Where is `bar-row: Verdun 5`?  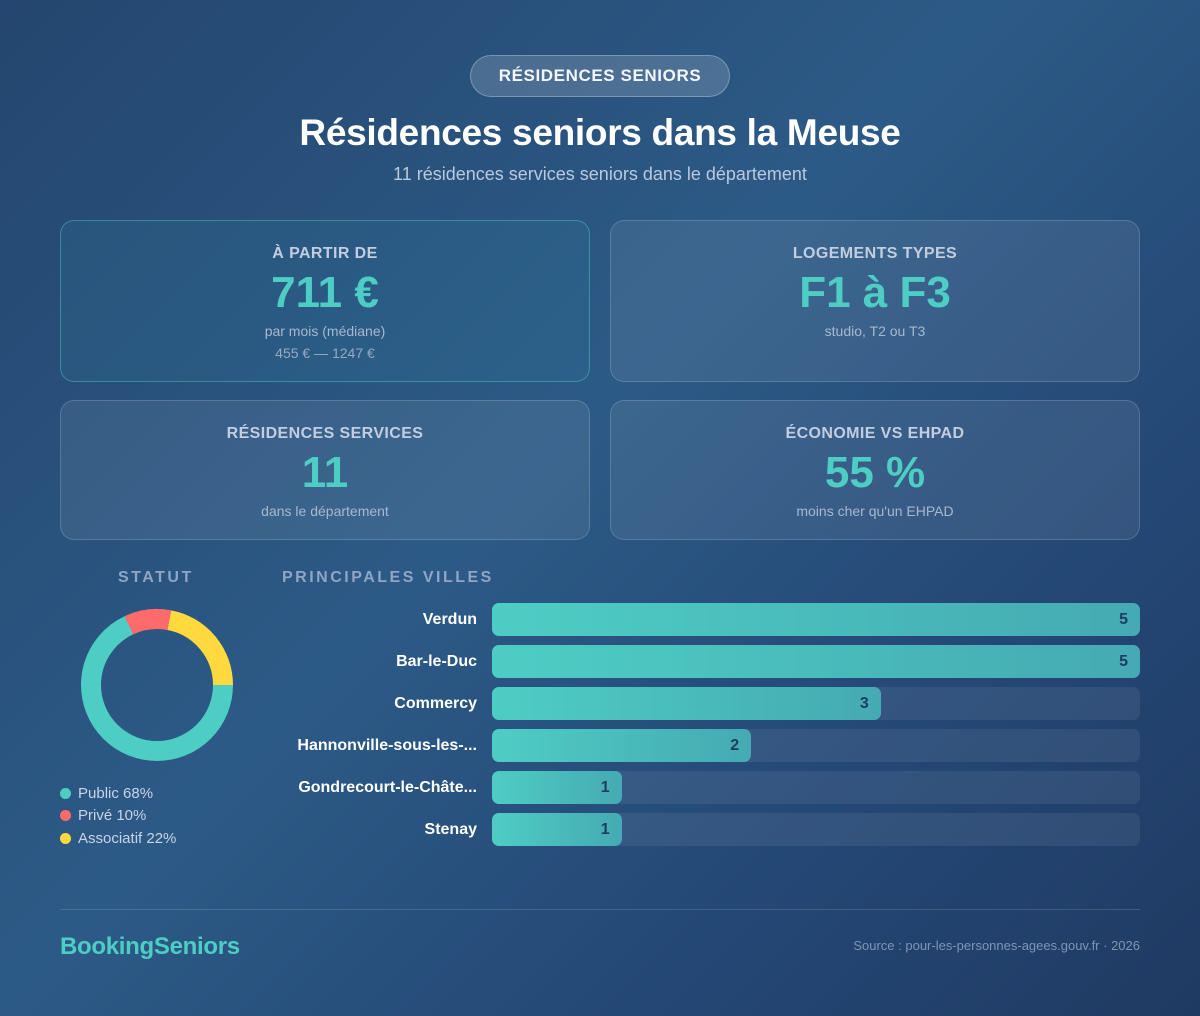 bar-row: Verdun 5 is located at coordinates (711, 619).